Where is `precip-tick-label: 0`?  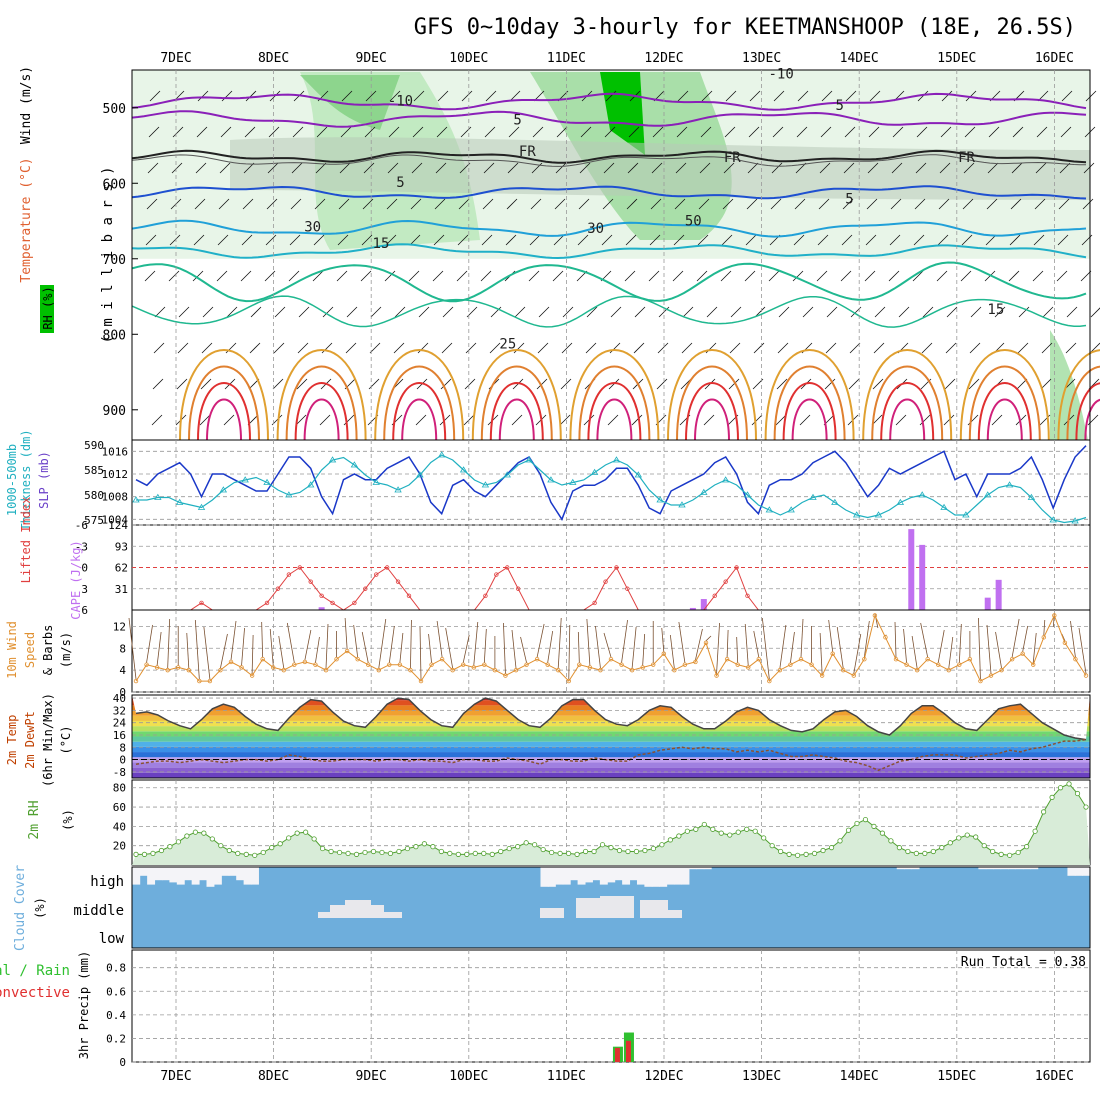 precip-tick-label: 0 is located at coordinates (122, 1062).